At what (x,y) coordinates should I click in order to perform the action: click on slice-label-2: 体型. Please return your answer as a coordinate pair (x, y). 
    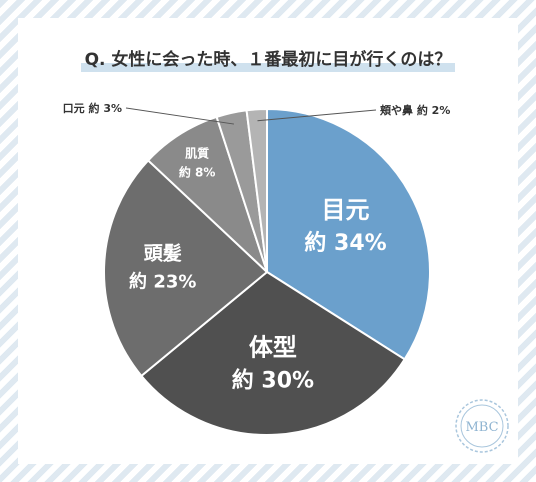
    Looking at the image, I should click on (273, 347).